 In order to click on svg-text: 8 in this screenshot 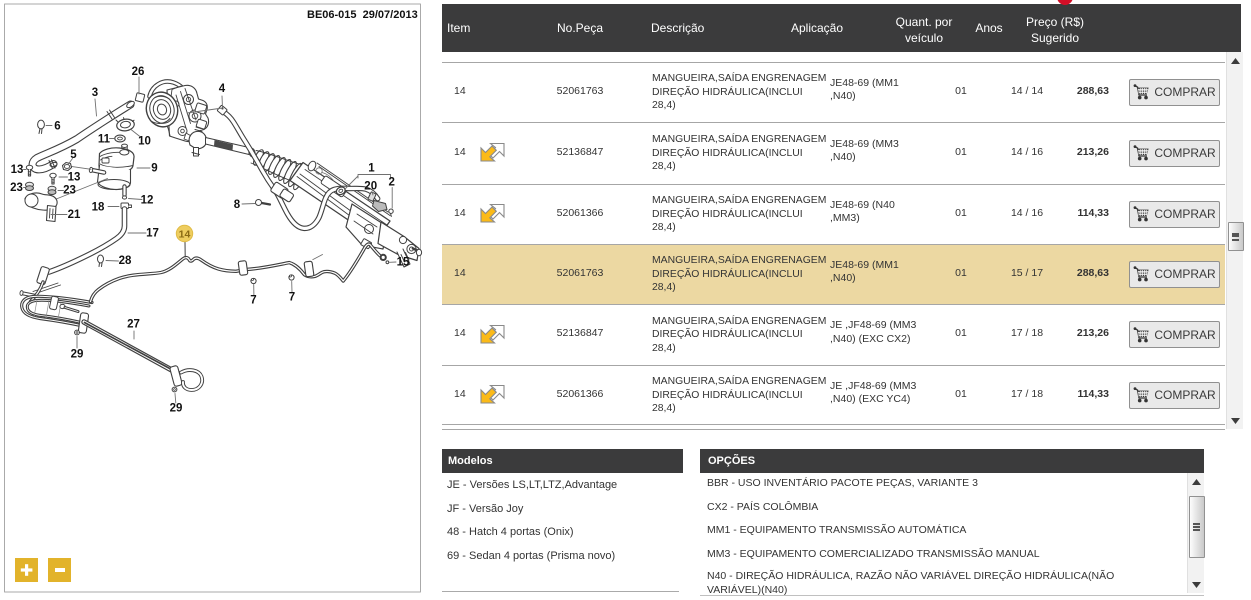, I will do `click(237, 205)`.